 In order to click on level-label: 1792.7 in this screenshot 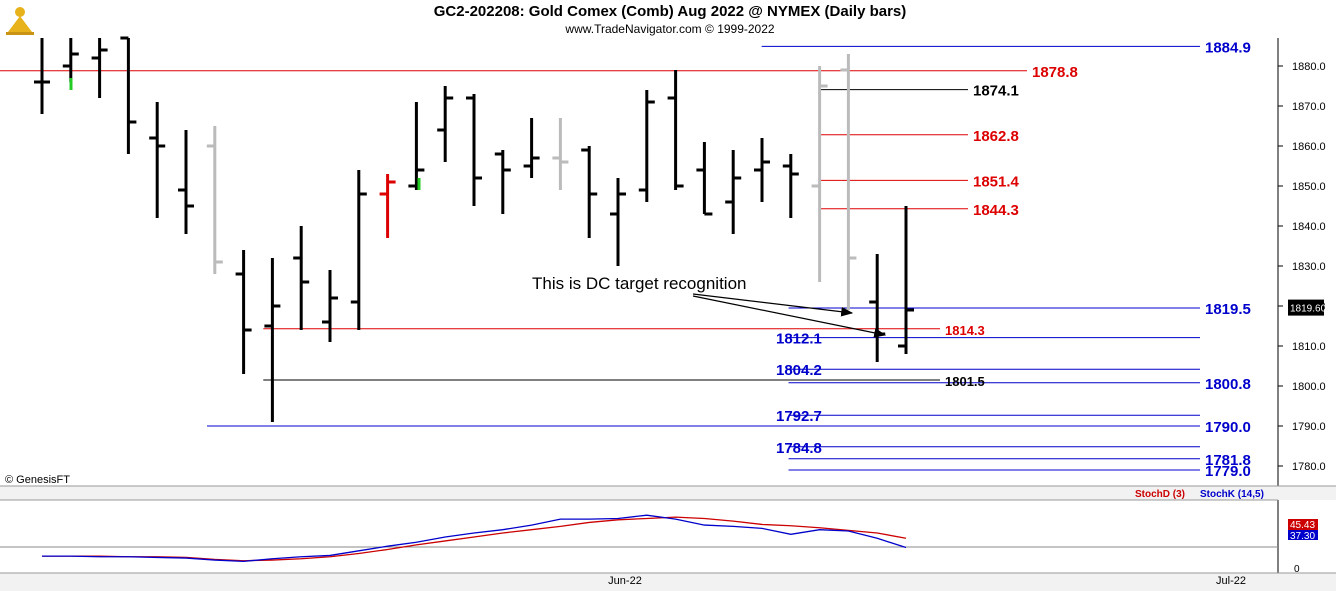, I will do `click(799, 416)`.